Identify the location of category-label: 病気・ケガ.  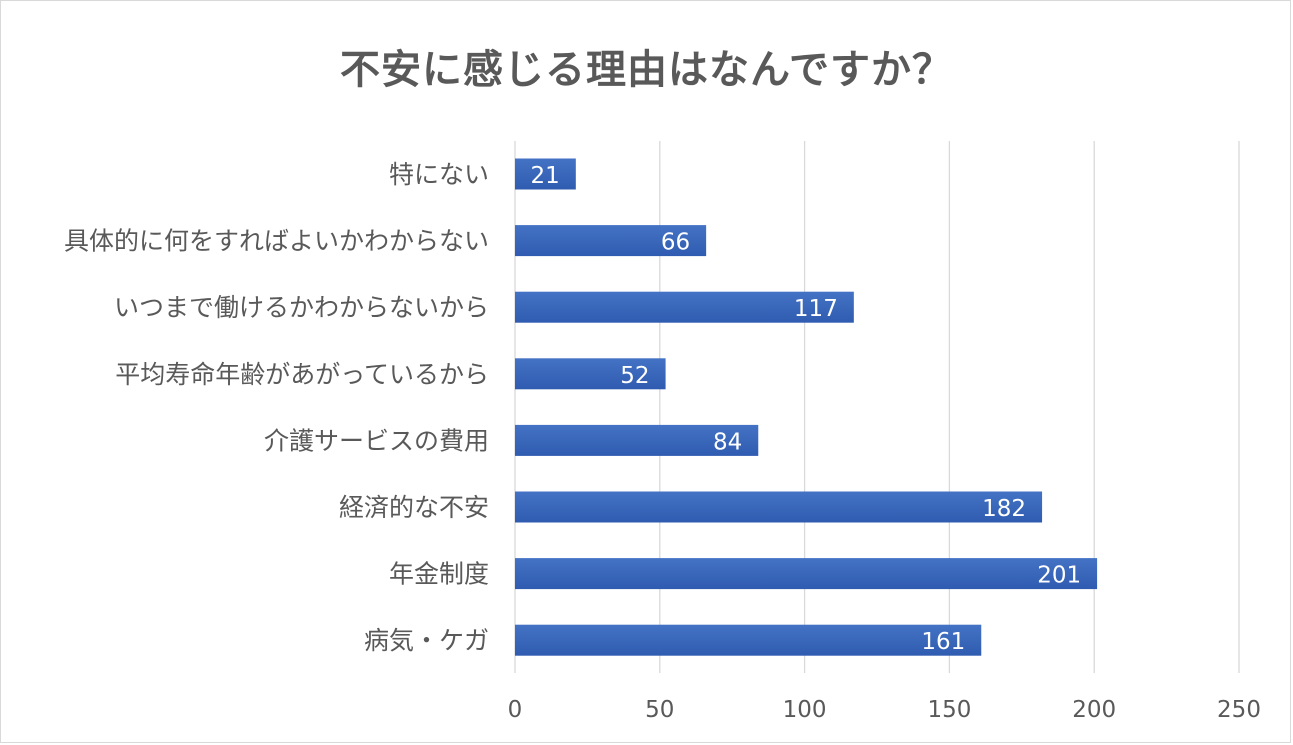
(426, 640).